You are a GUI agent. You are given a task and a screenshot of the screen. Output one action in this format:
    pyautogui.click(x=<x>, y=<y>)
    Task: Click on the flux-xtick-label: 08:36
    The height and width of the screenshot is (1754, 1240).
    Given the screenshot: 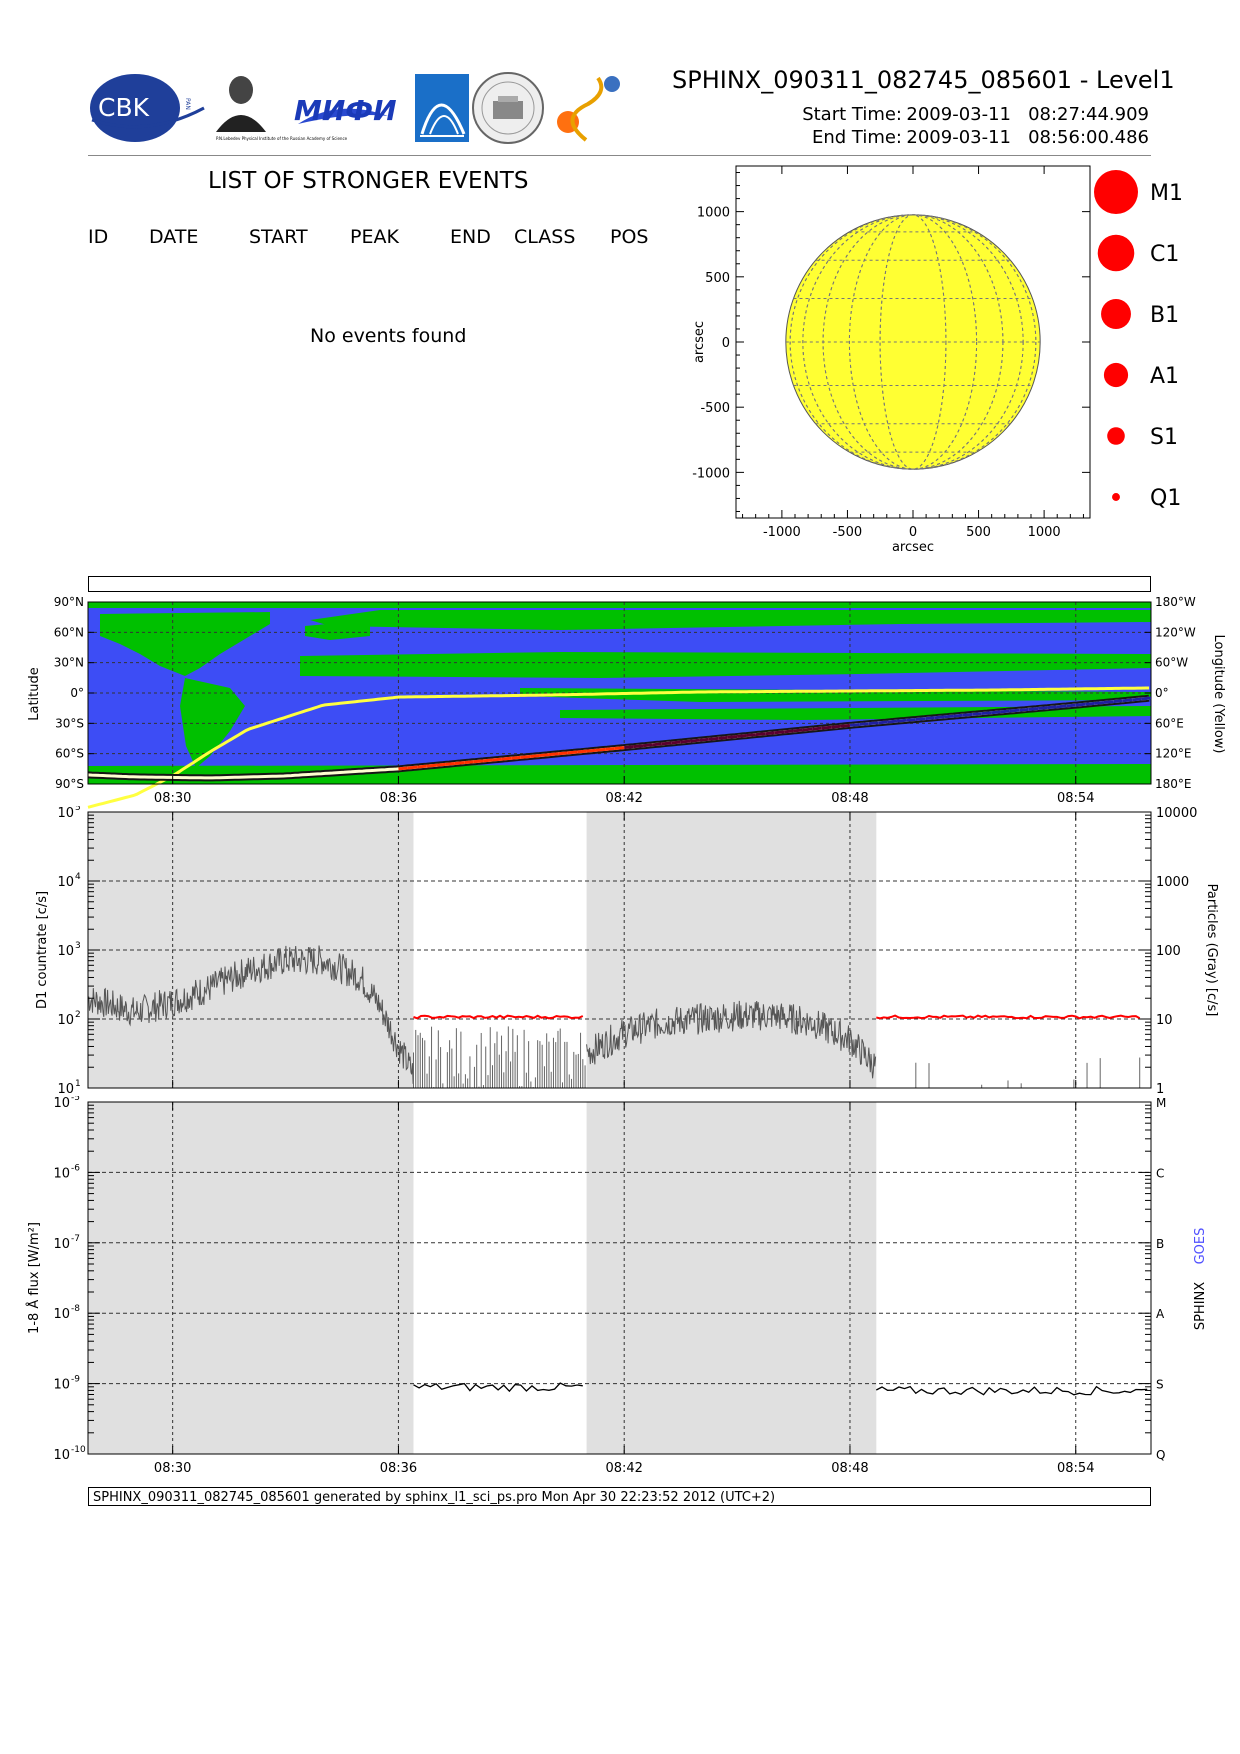 What is the action you would take?
    pyautogui.click(x=398, y=1468)
    